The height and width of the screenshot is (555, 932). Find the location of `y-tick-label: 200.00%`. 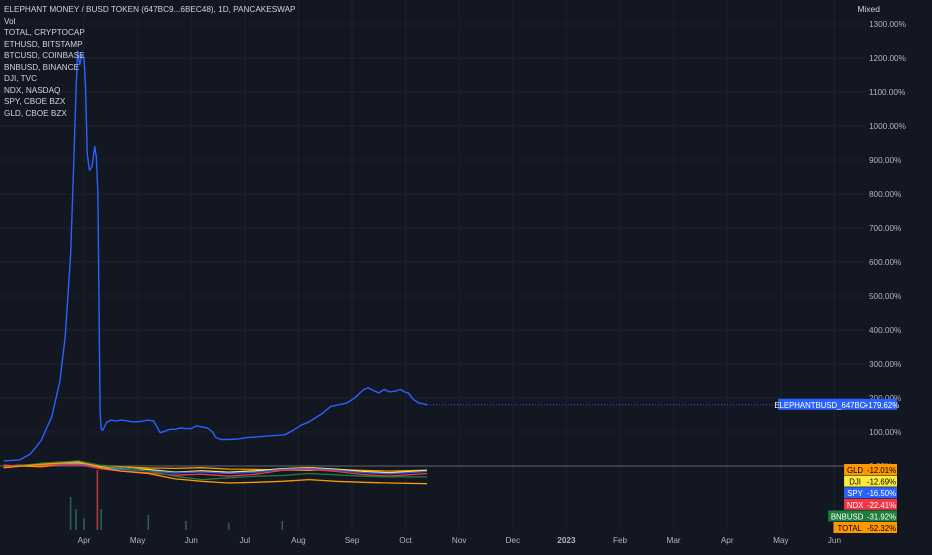

y-tick-label: 200.00% is located at coordinates (885, 398).